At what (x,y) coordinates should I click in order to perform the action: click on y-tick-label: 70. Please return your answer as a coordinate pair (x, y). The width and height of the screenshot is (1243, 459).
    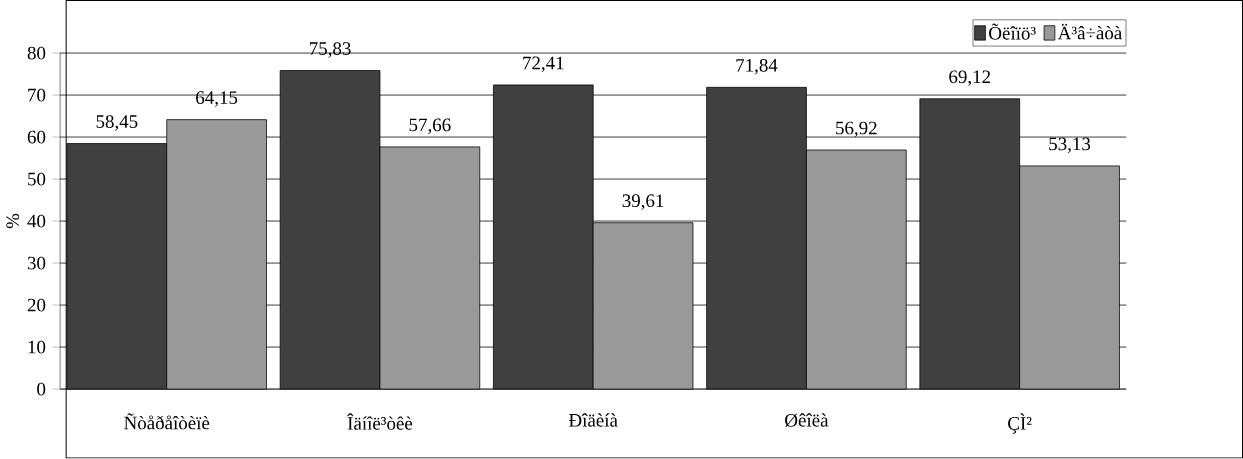
    Looking at the image, I should click on (37, 95).